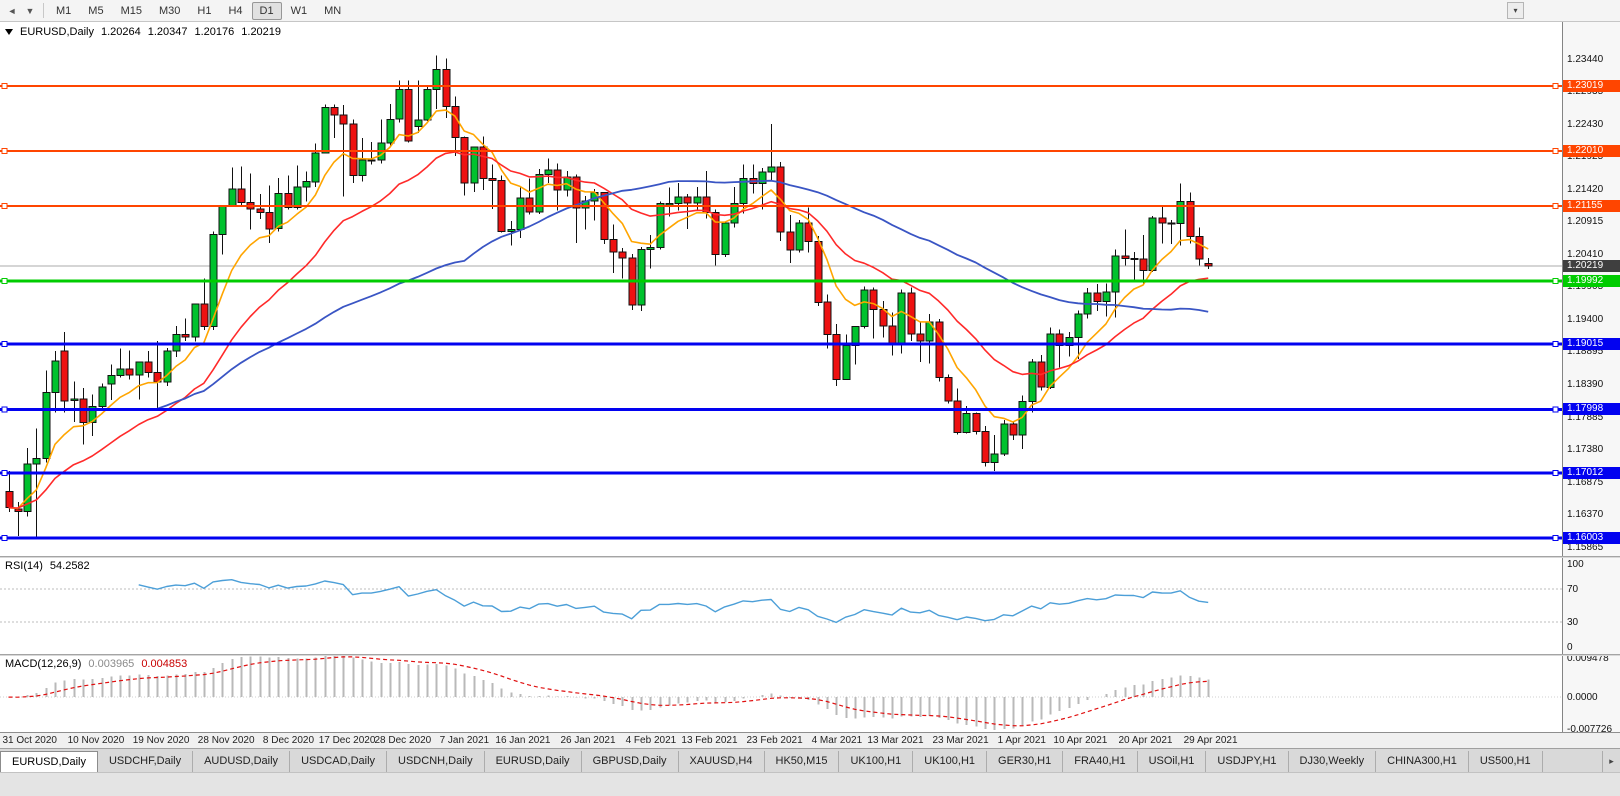 The height and width of the screenshot is (796, 1620). Describe the element at coordinates (1591, 537) in the screenshot. I see `price-level-badge: 1.16003` at that location.